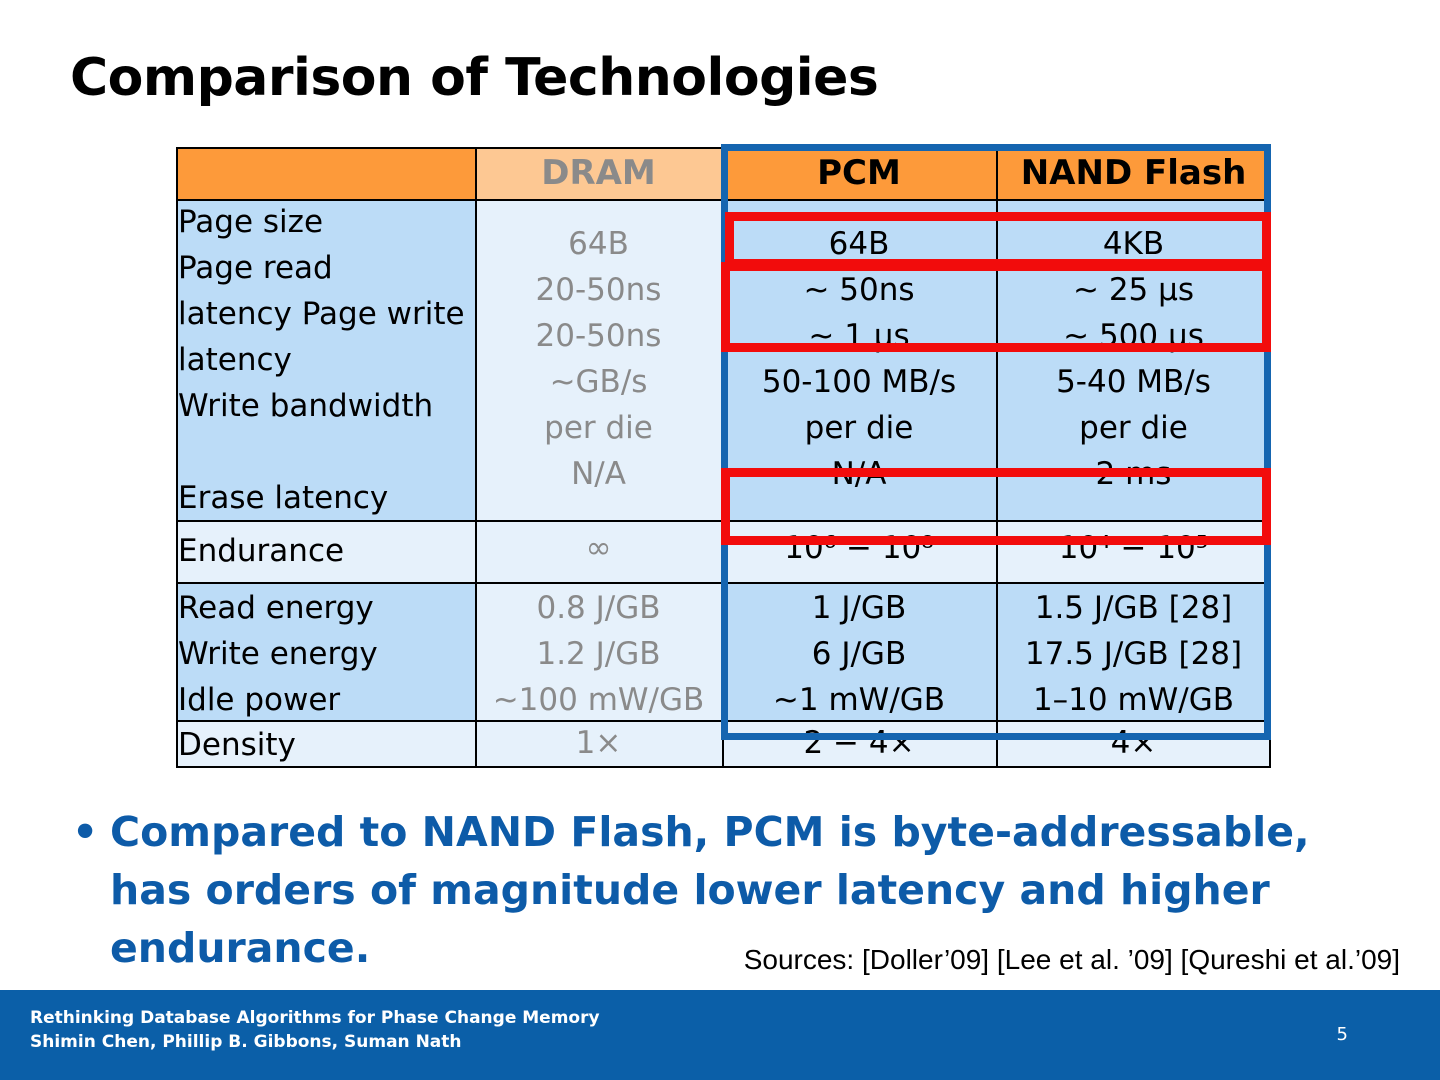  What do you see at coordinates (598, 173) in the screenshot?
I see `header-dram: DRAM` at bounding box center [598, 173].